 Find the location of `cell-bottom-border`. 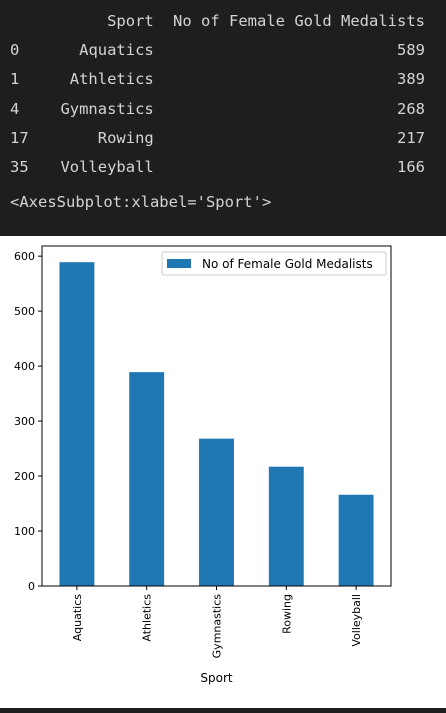

cell-bottom-border is located at coordinates (223, 710).